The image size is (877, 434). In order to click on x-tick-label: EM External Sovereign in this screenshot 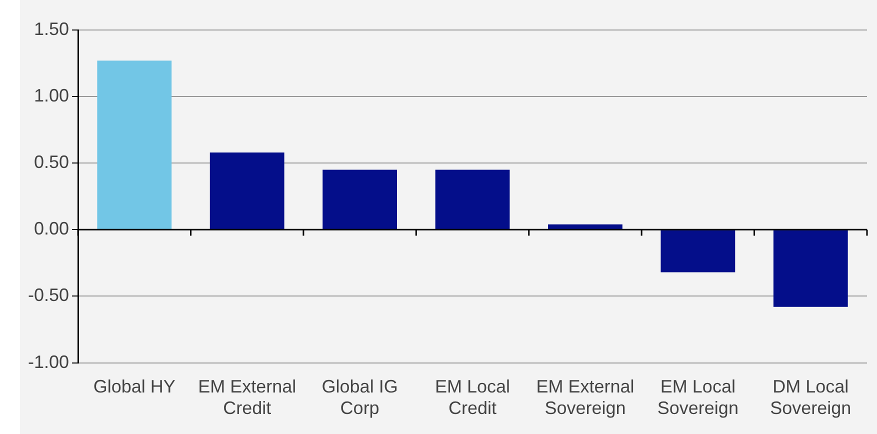, I will do `click(585, 397)`.